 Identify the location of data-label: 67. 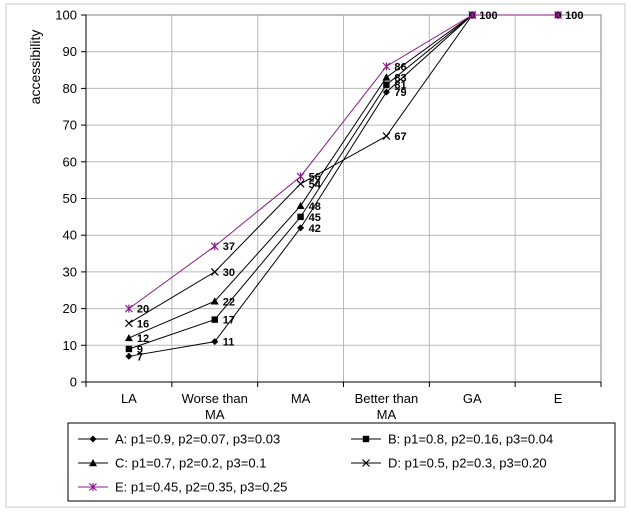
(400, 137).